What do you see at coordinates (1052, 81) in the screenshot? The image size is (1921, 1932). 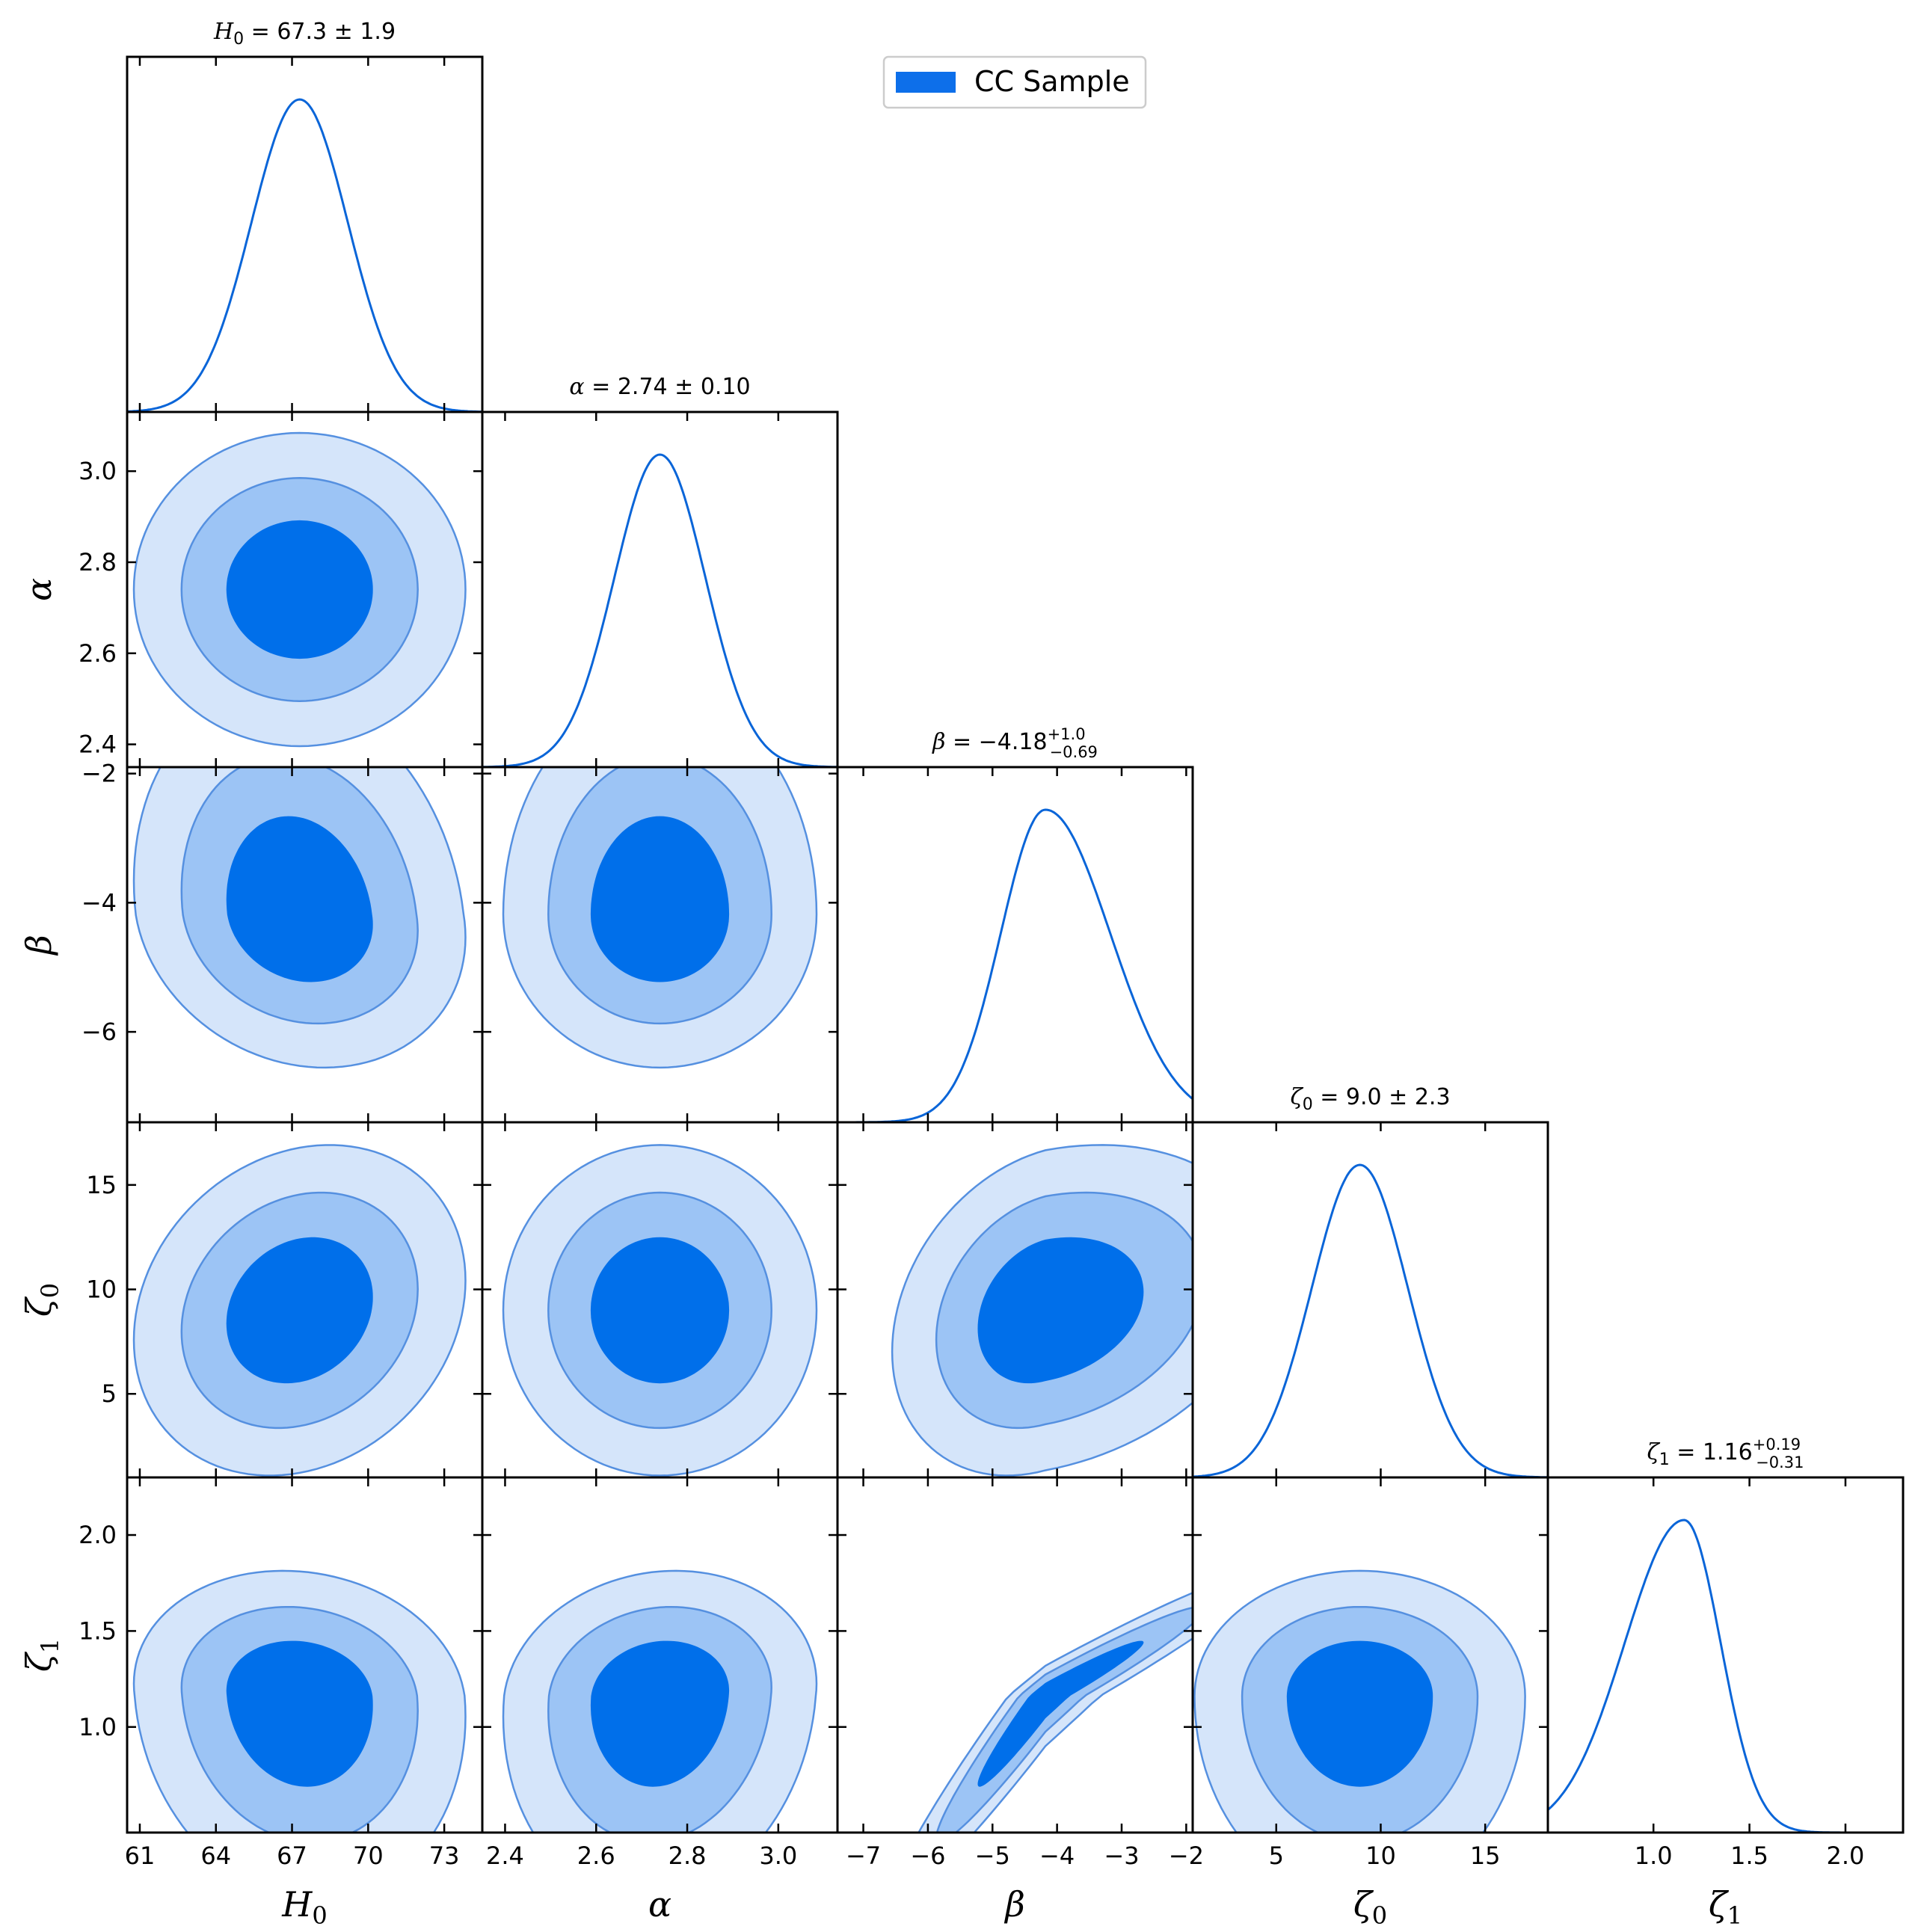 I see `legend-label: CC Sample` at bounding box center [1052, 81].